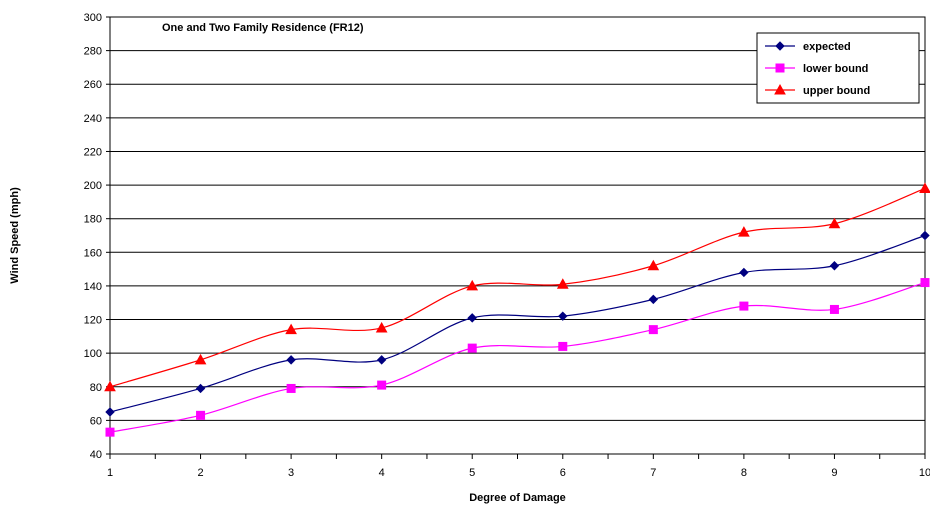 The width and height of the screenshot is (930, 508). Describe the element at coordinates (836, 91) in the screenshot. I see `legend-label: upper bound` at that location.